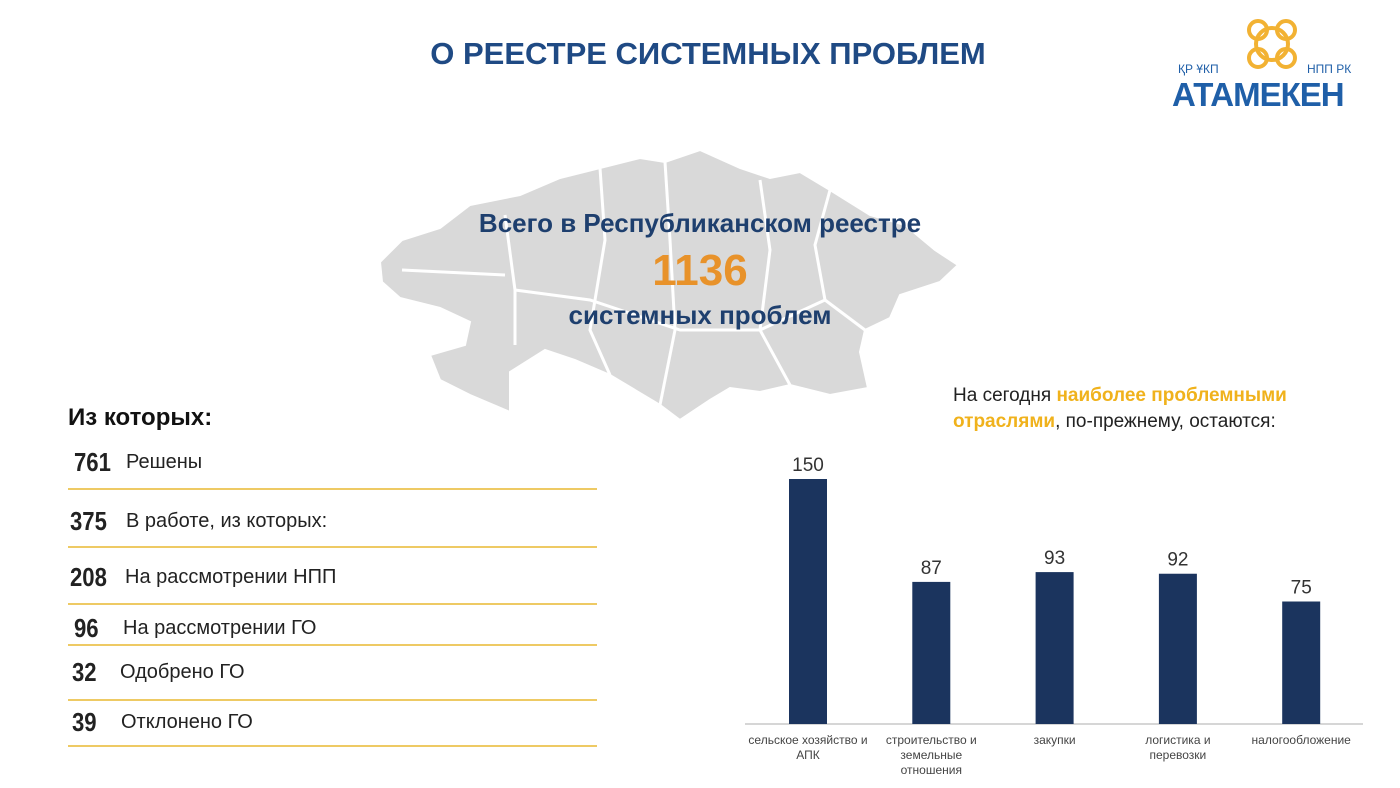  Describe the element at coordinates (92, 462) in the screenshot. I see `row-number: 761` at that location.